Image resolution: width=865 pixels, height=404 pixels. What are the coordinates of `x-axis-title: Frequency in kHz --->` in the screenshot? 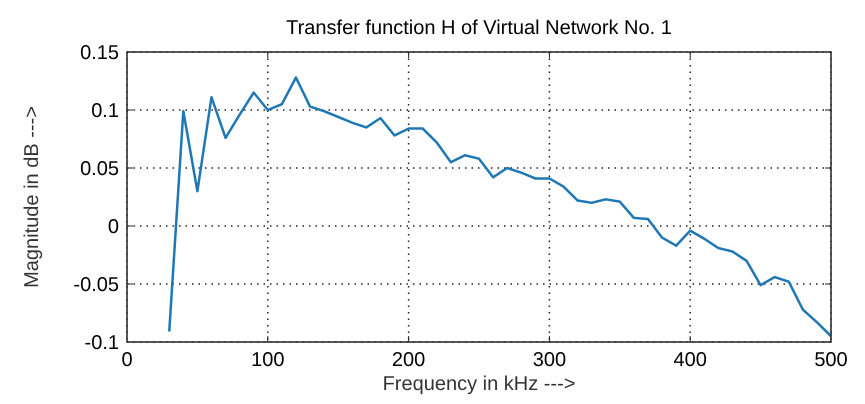 It's located at (479, 384).